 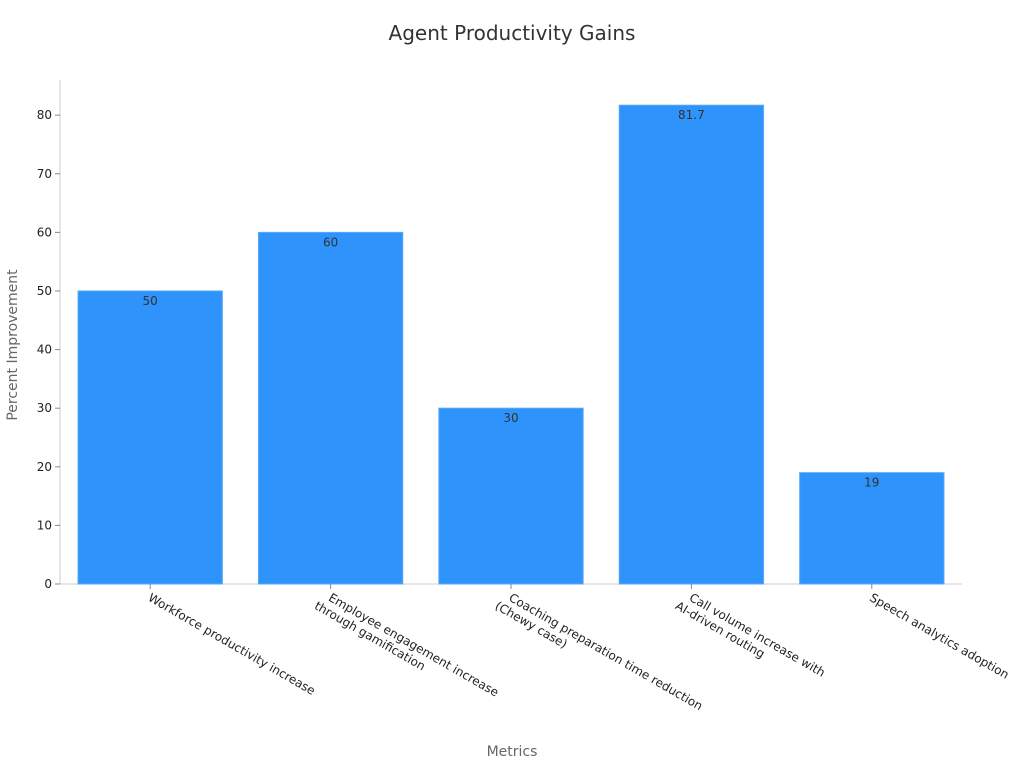 I want to click on bar-data-label: 81.7, so click(x=691, y=115).